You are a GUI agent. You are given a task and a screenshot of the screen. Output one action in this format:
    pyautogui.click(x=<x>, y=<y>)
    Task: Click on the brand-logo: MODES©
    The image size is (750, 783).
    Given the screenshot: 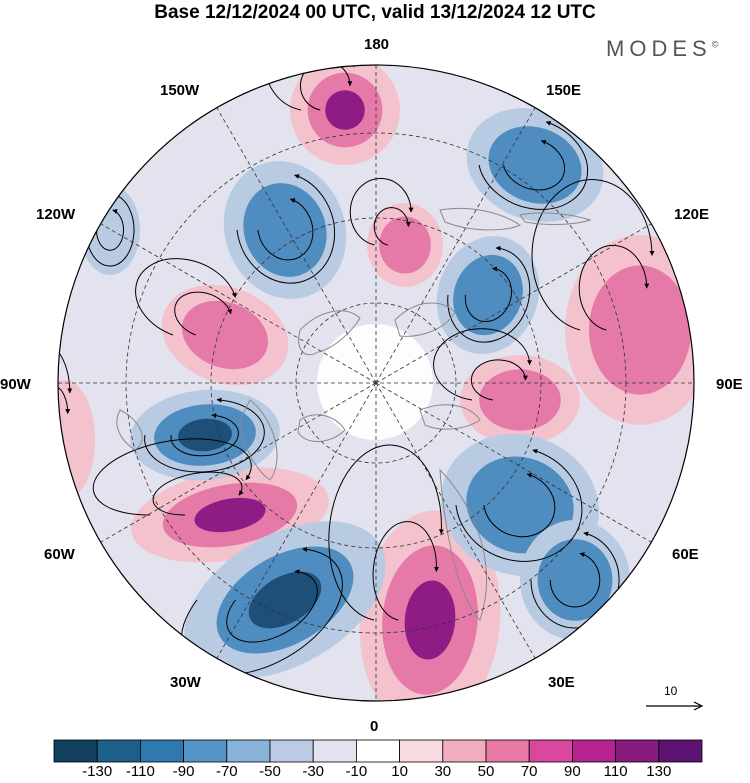 What is the action you would take?
    pyautogui.click(x=662, y=48)
    